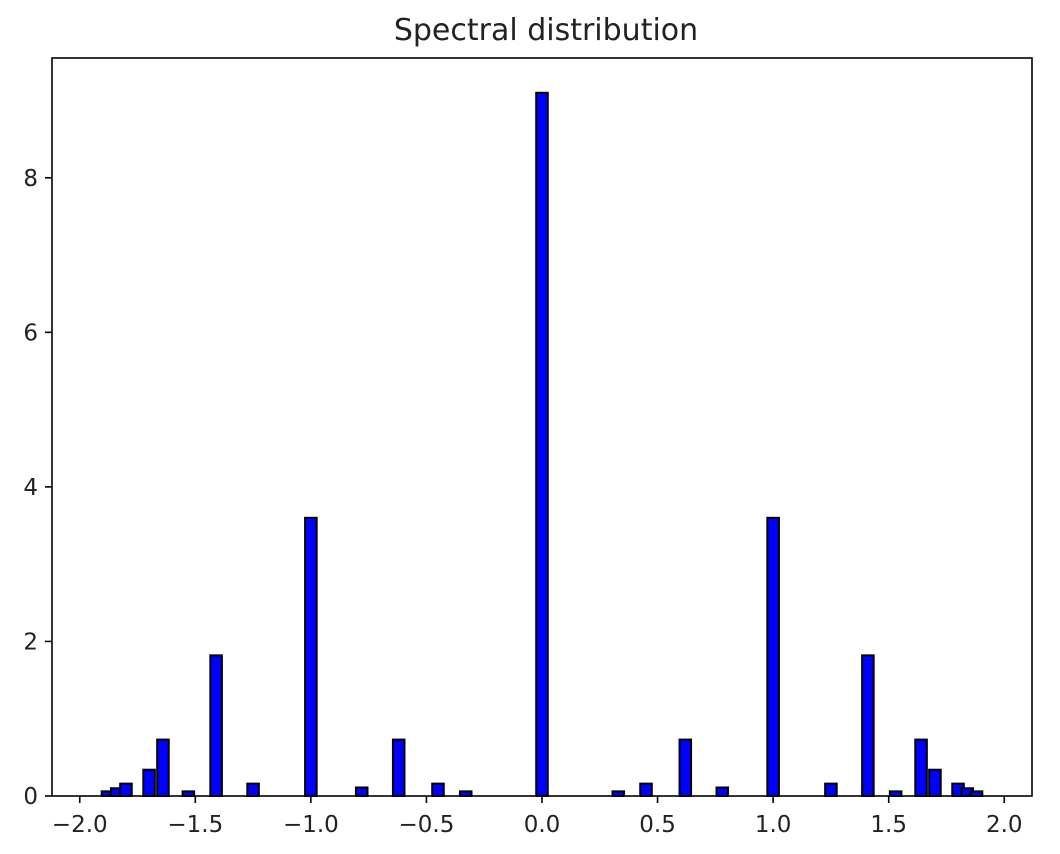 The height and width of the screenshot is (854, 1060). What do you see at coordinates (30, 642) in the screenshot?
I see `y-tick-label: 2` at bounding box center [30, 642].